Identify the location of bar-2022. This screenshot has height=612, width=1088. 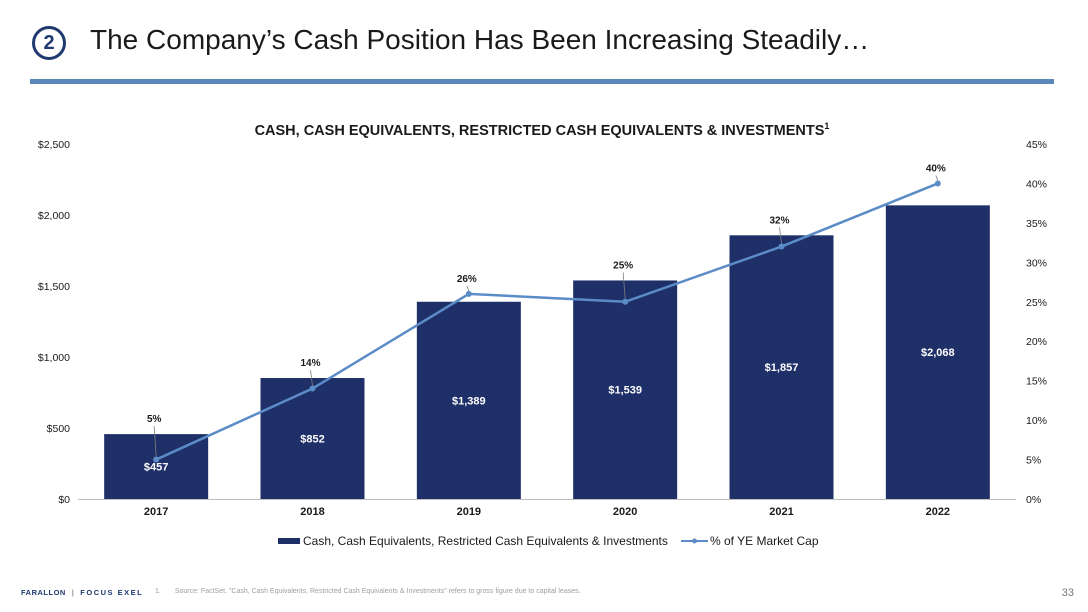
(937, 352).